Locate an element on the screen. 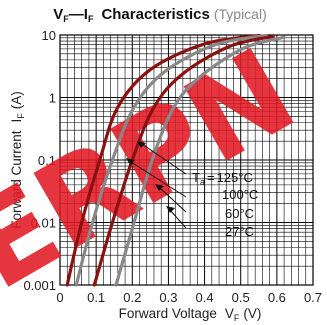 This screenshot has height=325, width=327. x-tick-label: 0.4 is located at coordinates (205, 297).